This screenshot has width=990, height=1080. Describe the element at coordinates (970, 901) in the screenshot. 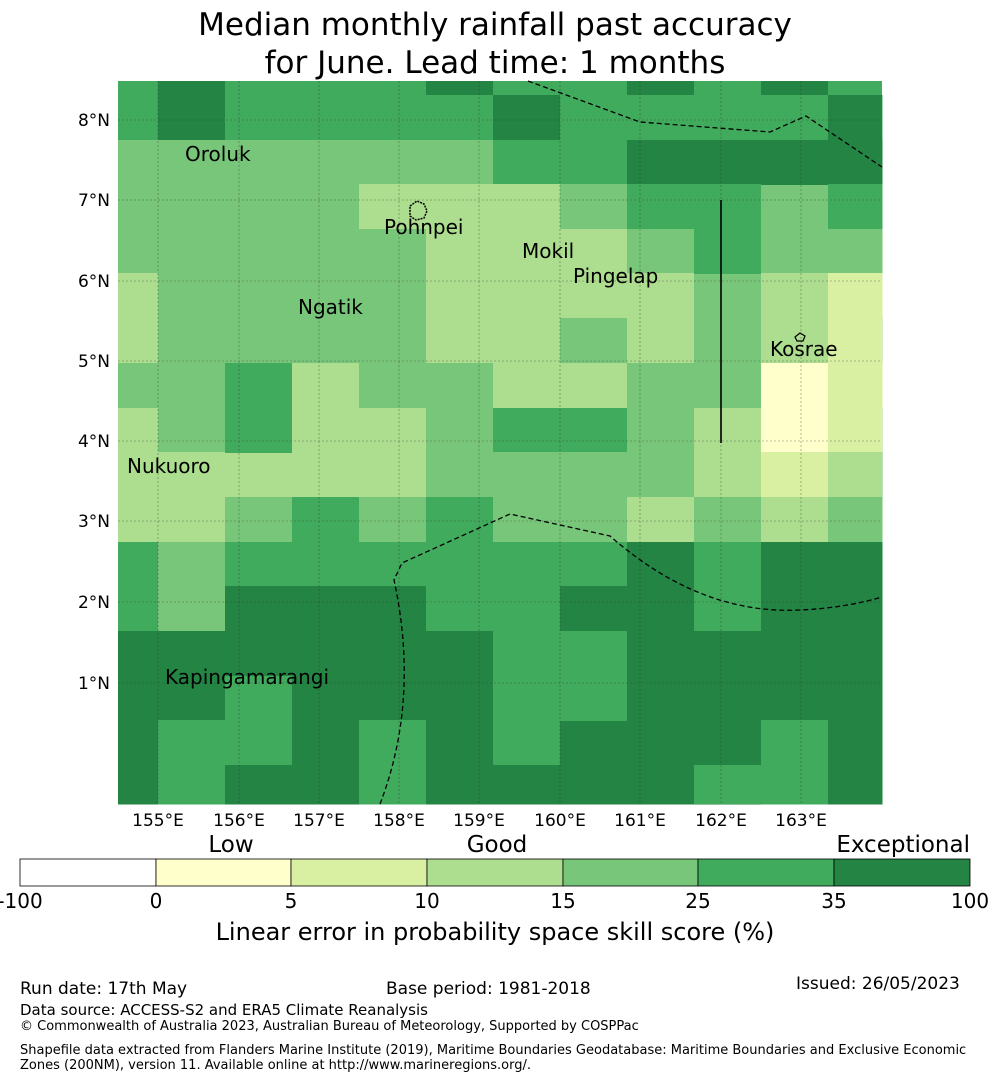

I see `legend-tick-label: 100` at that location.